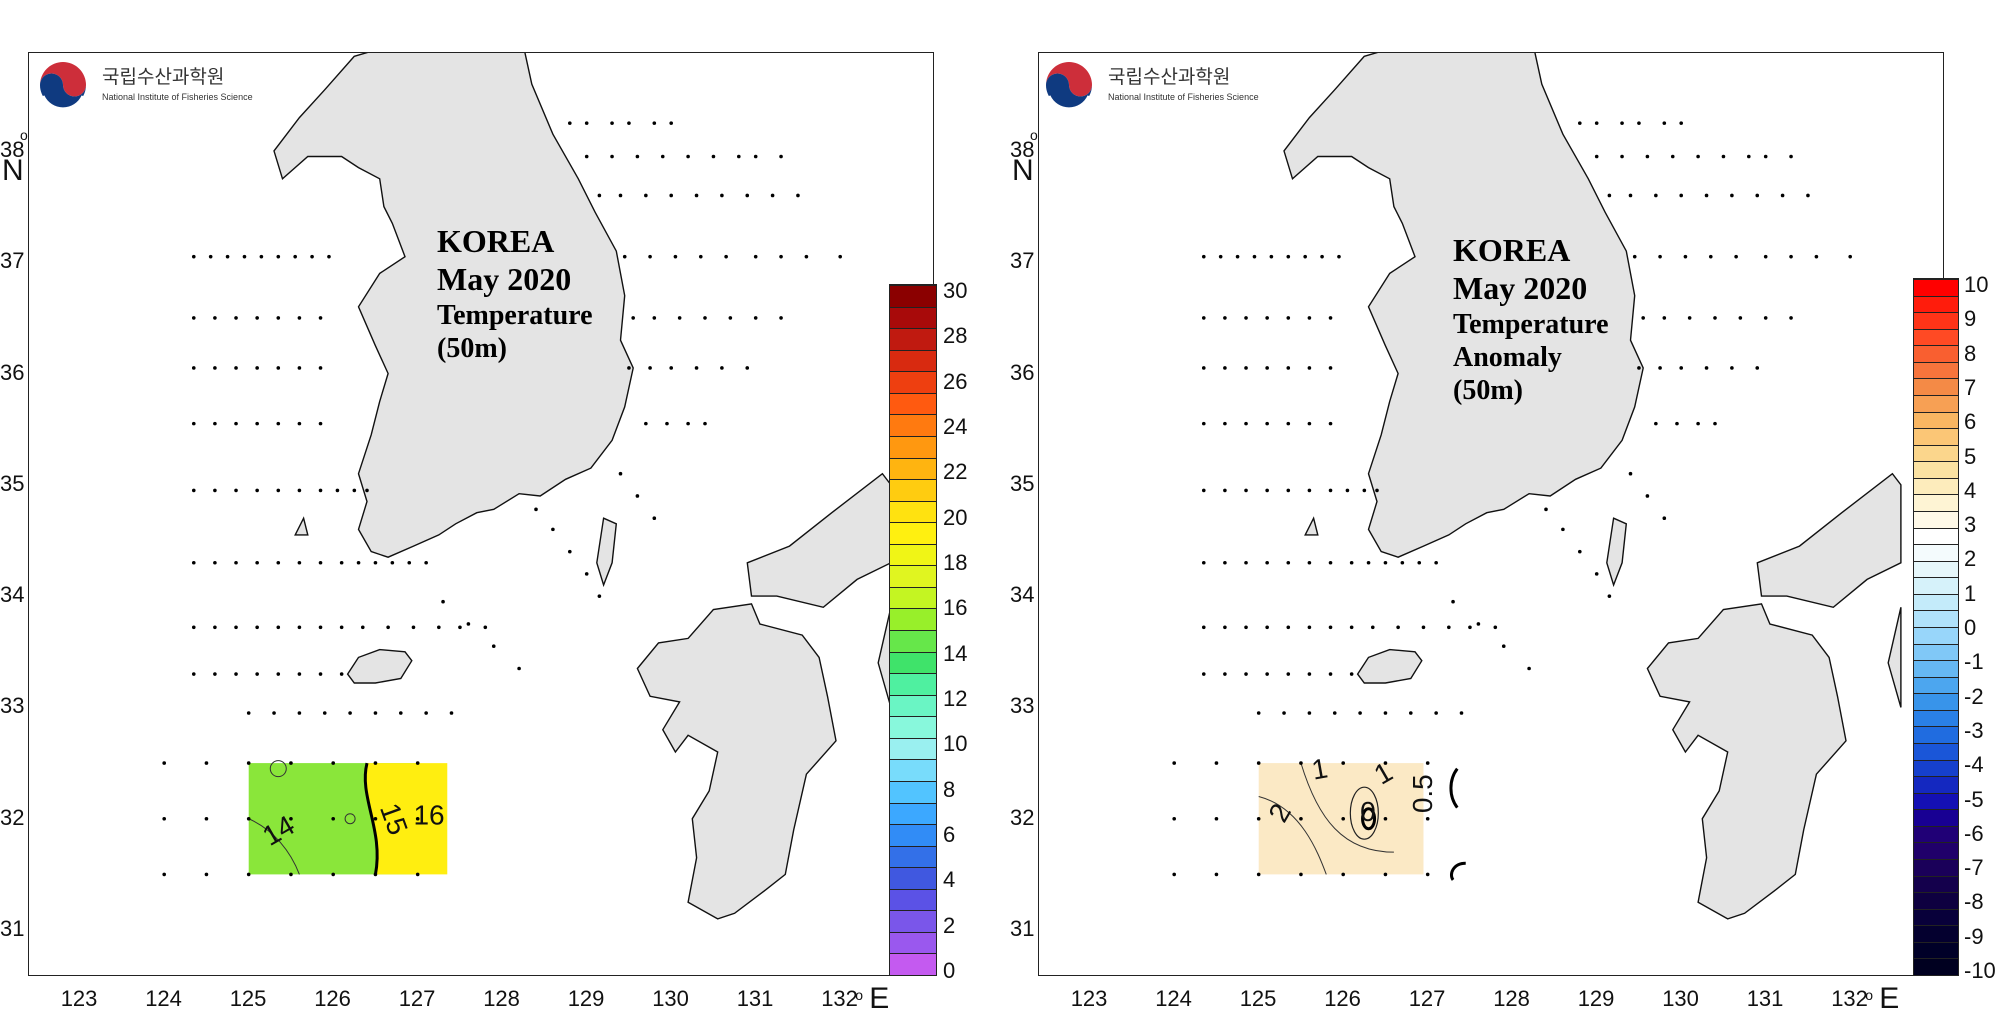 Image resolution: width=2000 pixels, height=1024 pixels. Describe the element at coordinates (12, 483) in the screenshot. I see `latitude-tick-label: 35` at that location.